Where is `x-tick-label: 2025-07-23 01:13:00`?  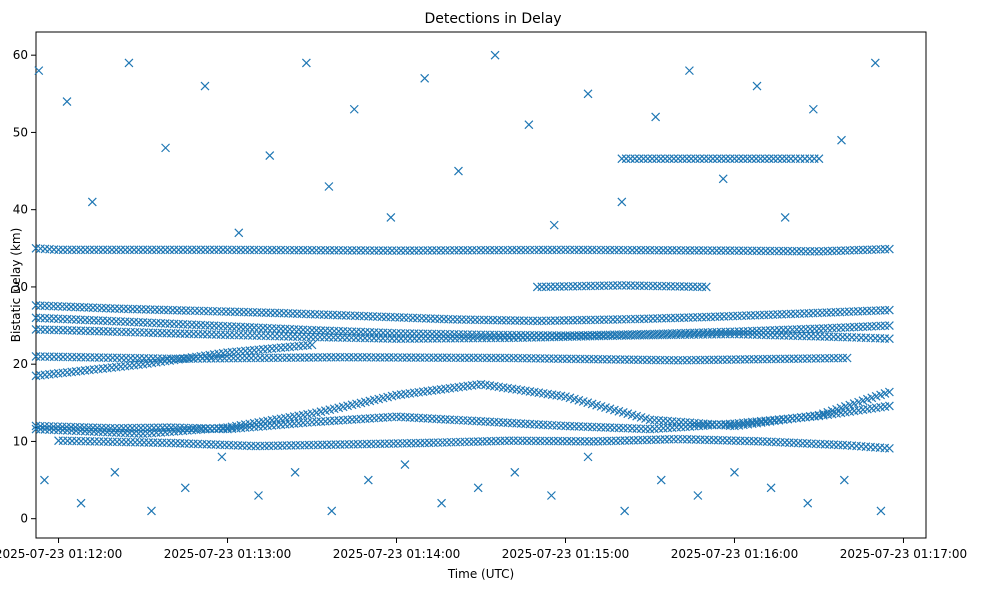
x-tick-label: 2025-07-23 01:13:00 is located at coordinates (227, 554).